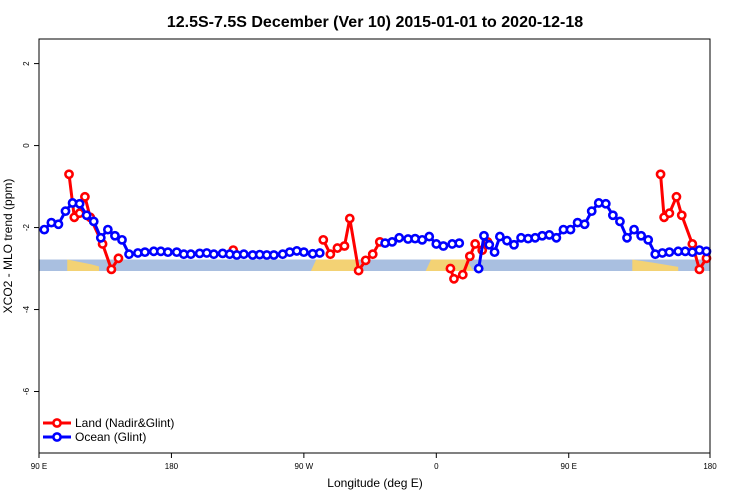  I want to click on x-tick-label: 90 W, so click(304, 466).